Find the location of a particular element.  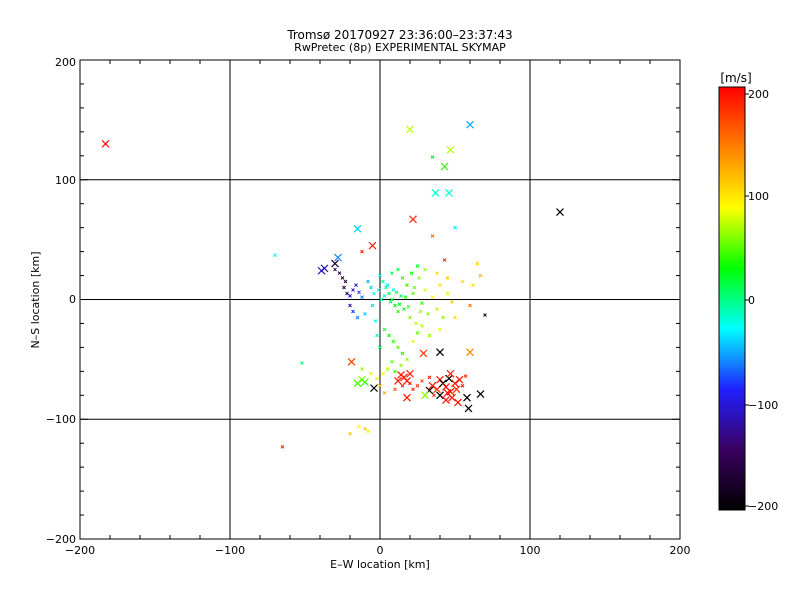

colorbar-tick-label: −100 is located at coordinates (763, 405).